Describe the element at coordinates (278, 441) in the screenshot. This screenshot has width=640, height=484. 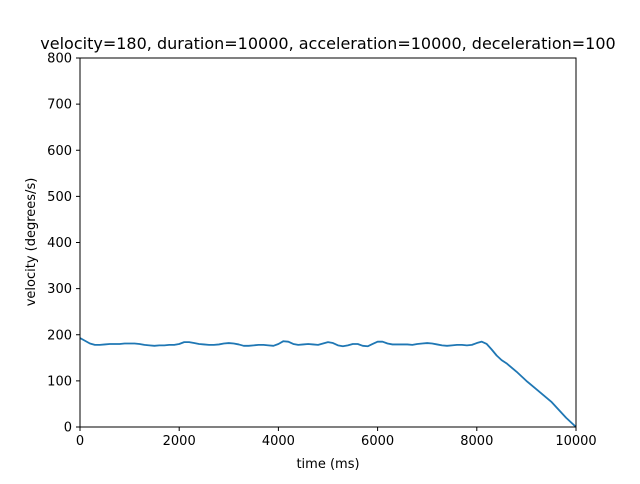
I see `x-tick-label: 4000` at that location.